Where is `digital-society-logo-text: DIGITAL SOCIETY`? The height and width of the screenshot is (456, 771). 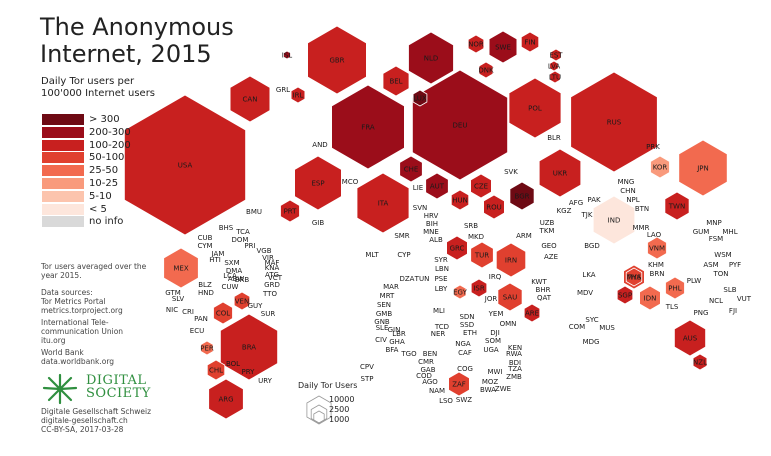
digital-society-logo-text: DIGITAL SOCIETY is located at coordinates (118, 387).